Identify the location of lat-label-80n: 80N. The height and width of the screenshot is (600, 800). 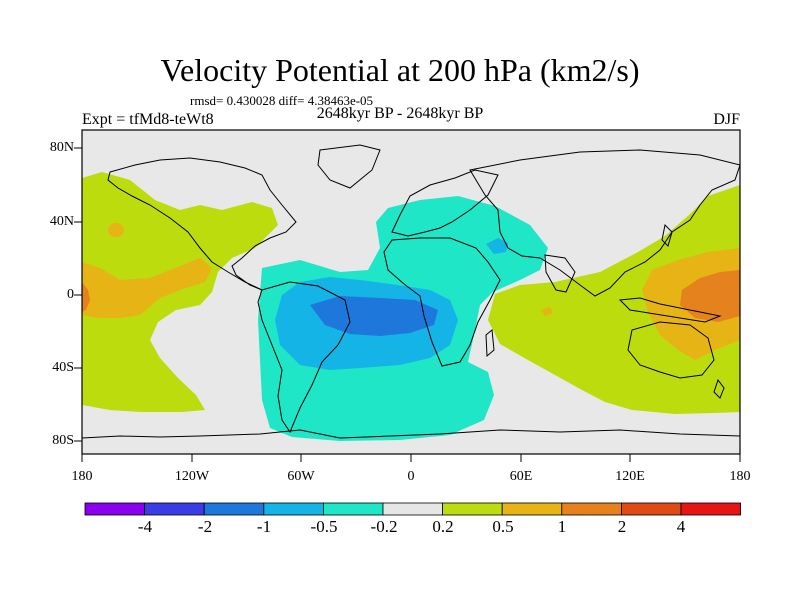
(61, 147).